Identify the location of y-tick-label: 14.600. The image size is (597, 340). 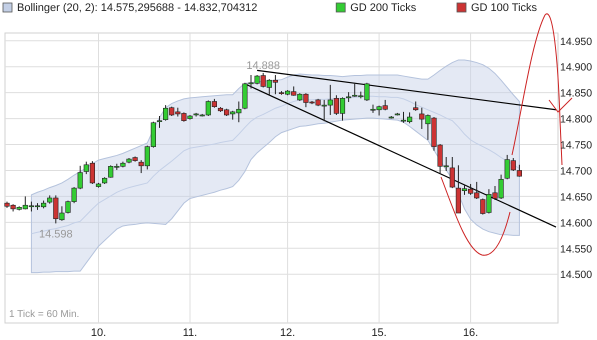
(576, 223).